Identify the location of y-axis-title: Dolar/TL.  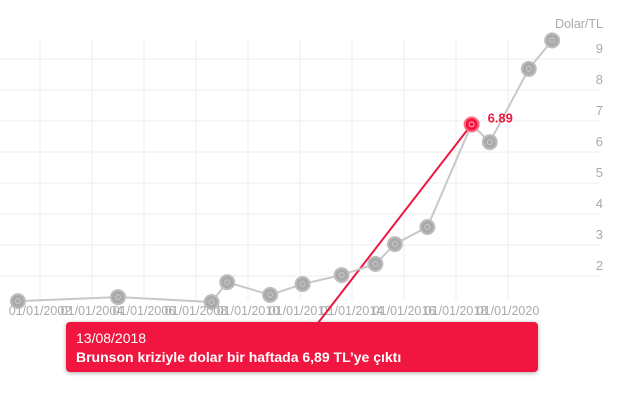
(579, 24).